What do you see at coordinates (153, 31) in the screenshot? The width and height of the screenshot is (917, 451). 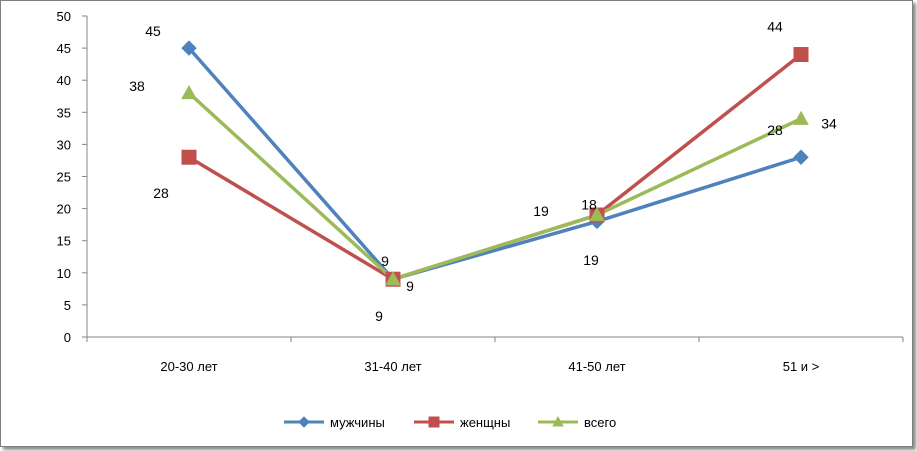 I see `data-label: 45` at bounding box center [153, 31].